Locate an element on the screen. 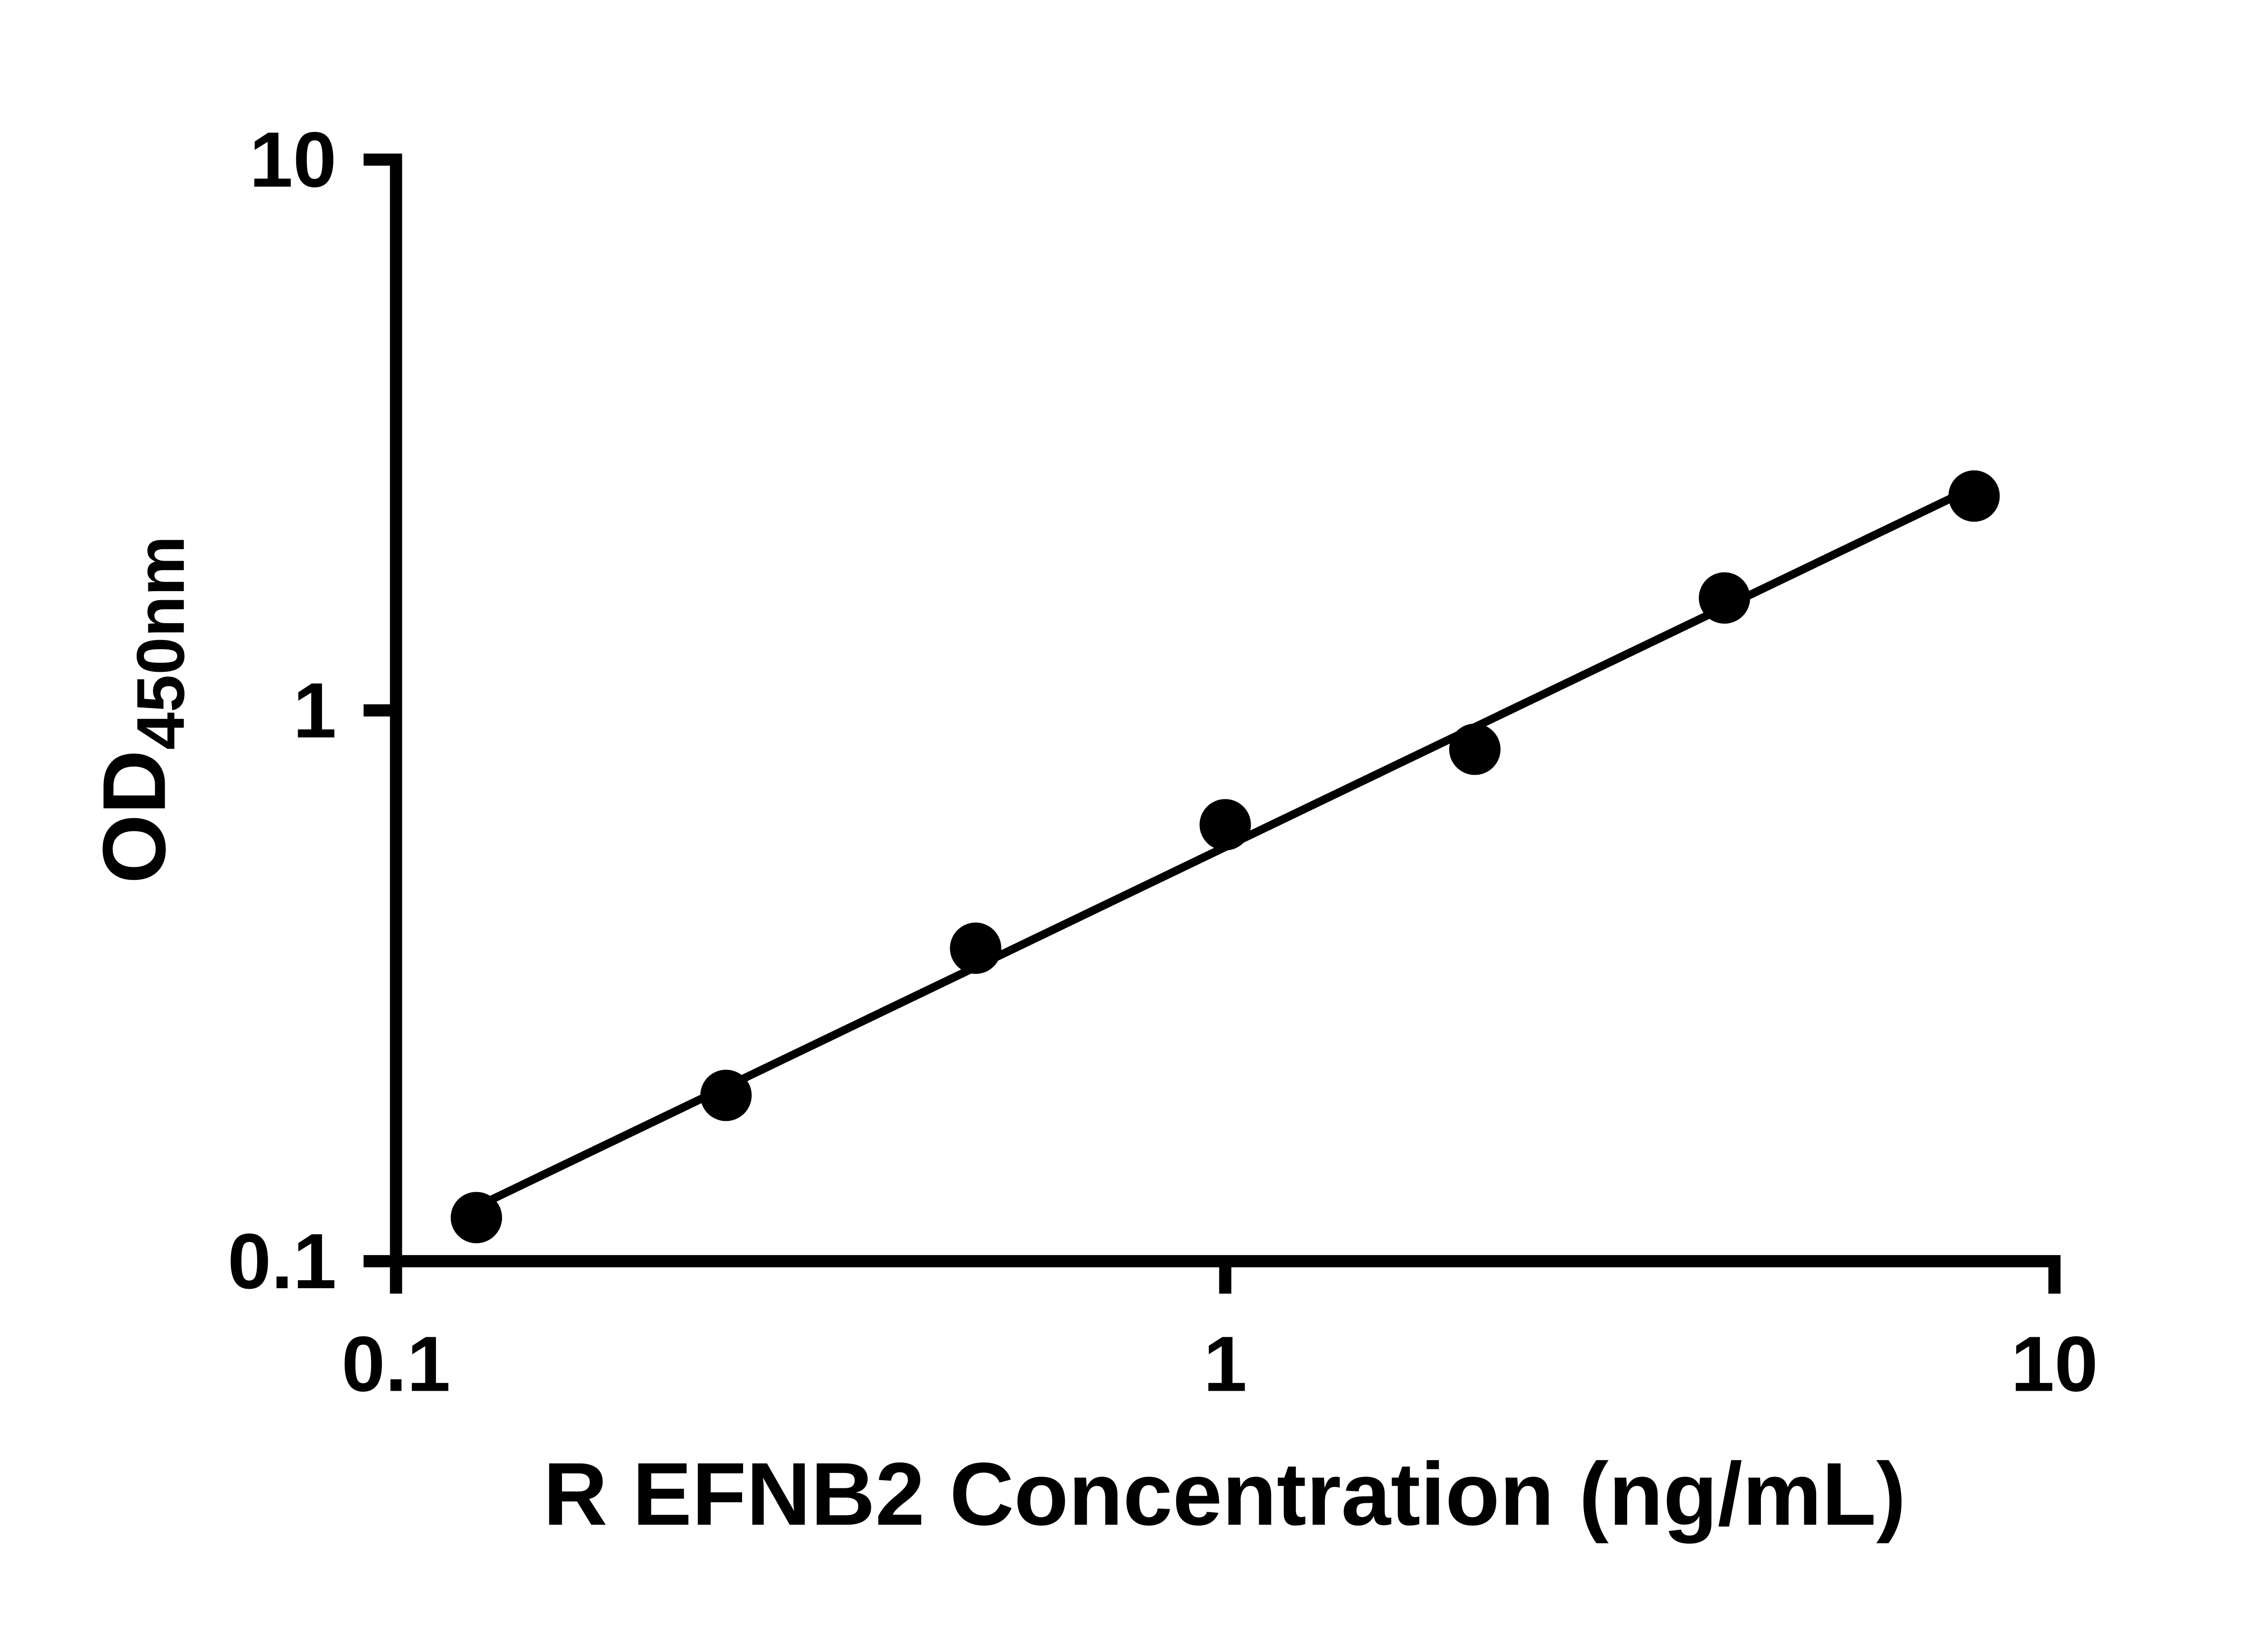 This screenshot has height=1633, width=2268. x-axis-title: R EFNB2 Concentration (ng/mL) is located at coordinates (1224, 1494).